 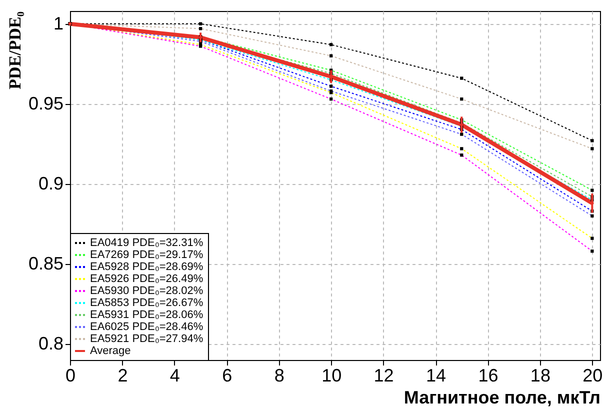 What do you see at coordinates (51, 343) in the screenshot?
I see `y-tick-label: 0.8` at bounding box center [51, 343].